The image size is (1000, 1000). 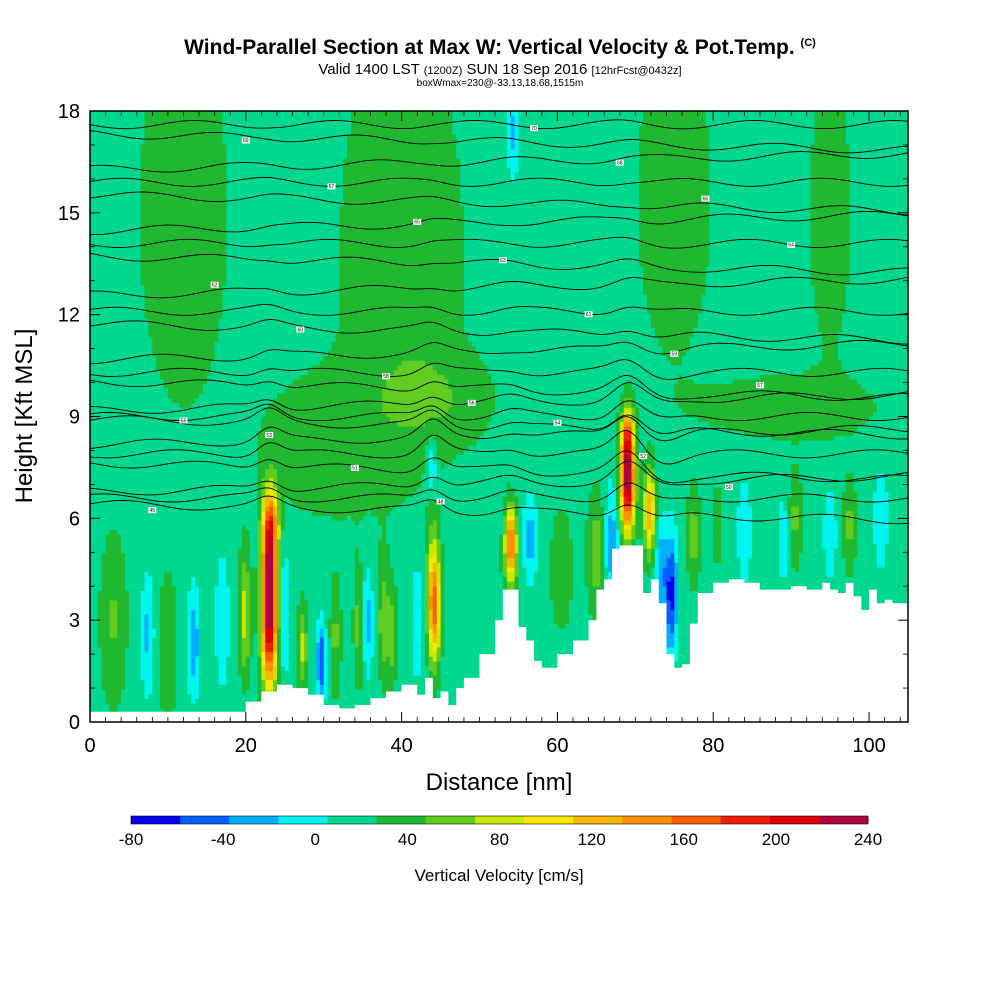 What do you see at coordinates (684, 839) in the screenshot?
I see `colorbar-tick-label: 160` at bounding box center [684, 839].